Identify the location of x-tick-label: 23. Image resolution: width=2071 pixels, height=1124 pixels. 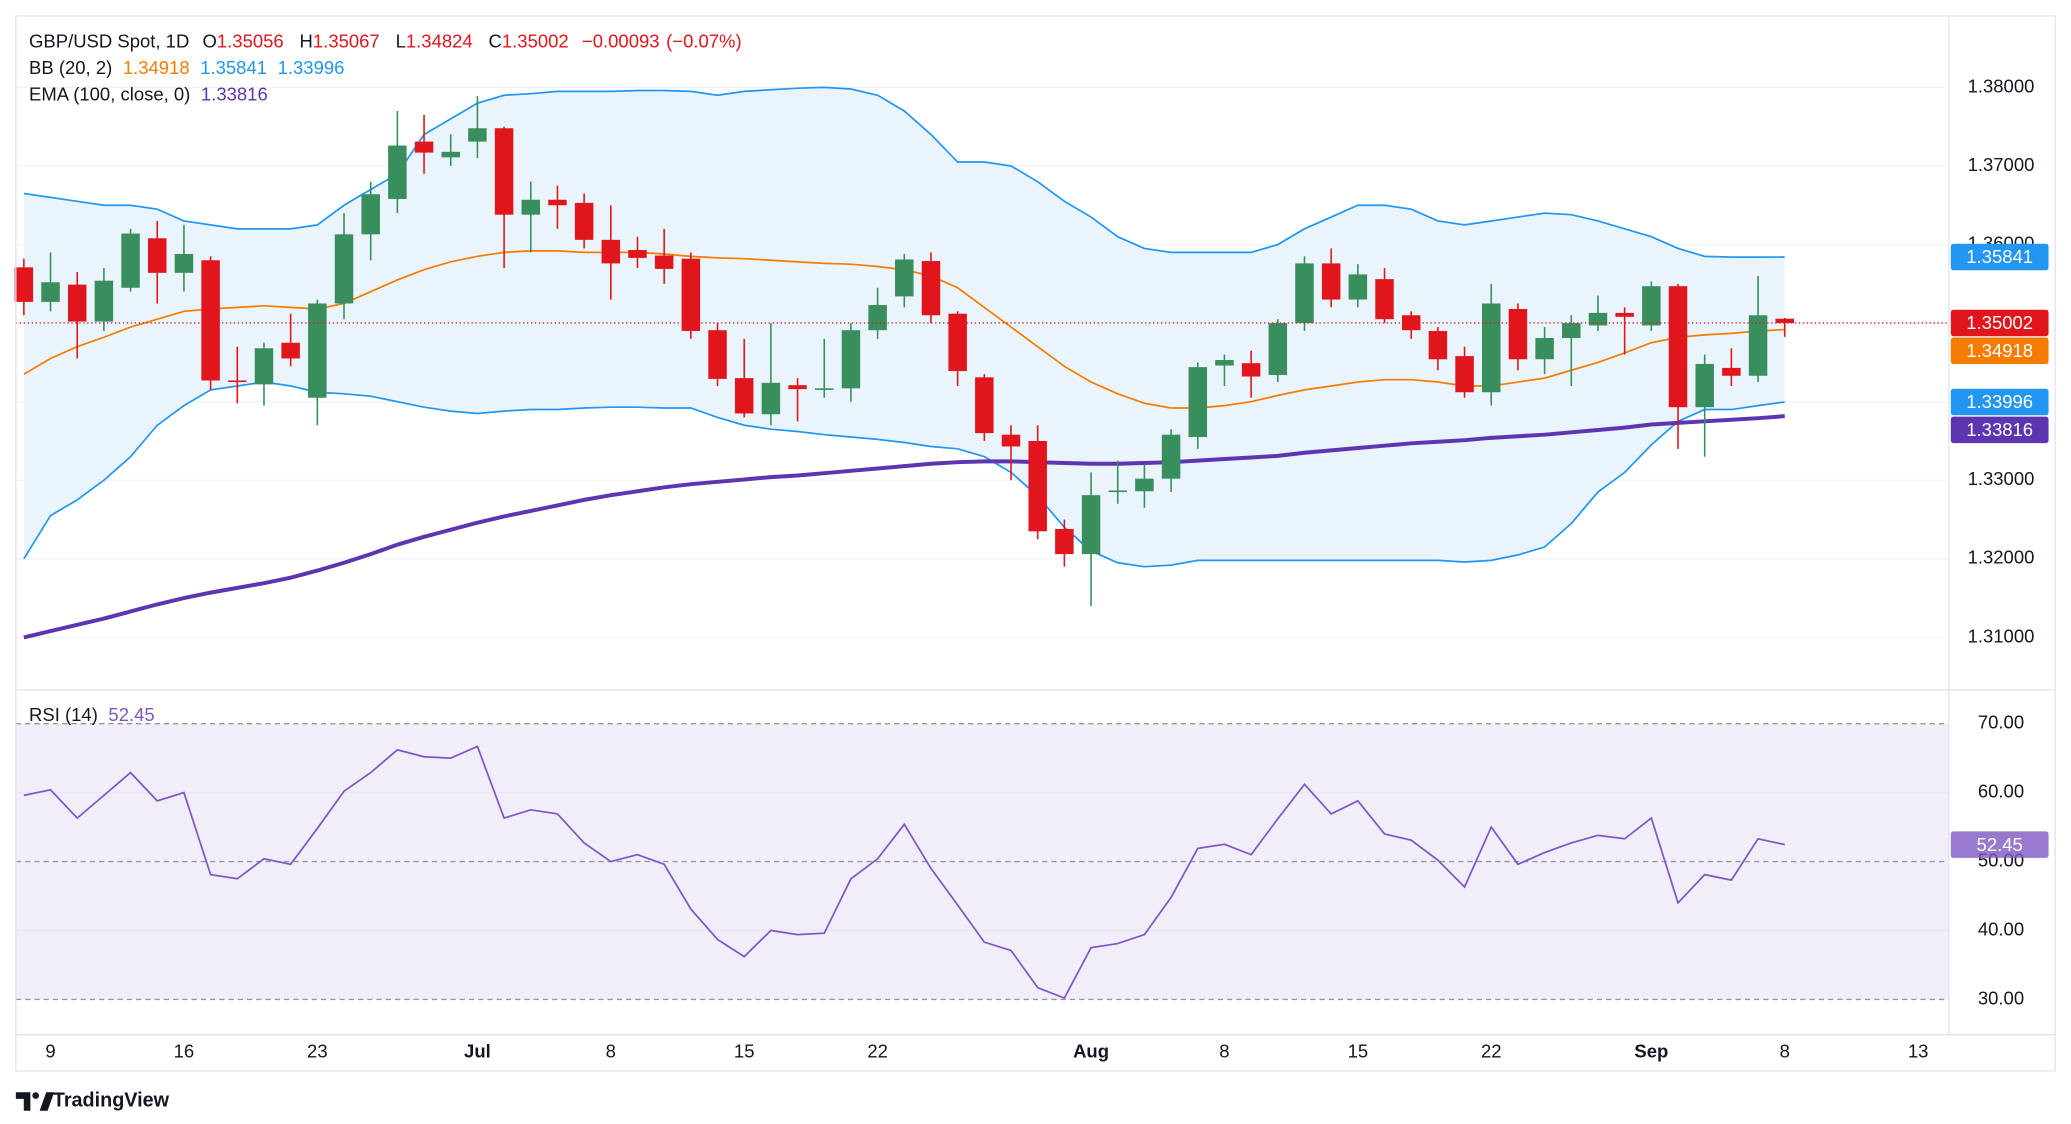
(317, 1050).